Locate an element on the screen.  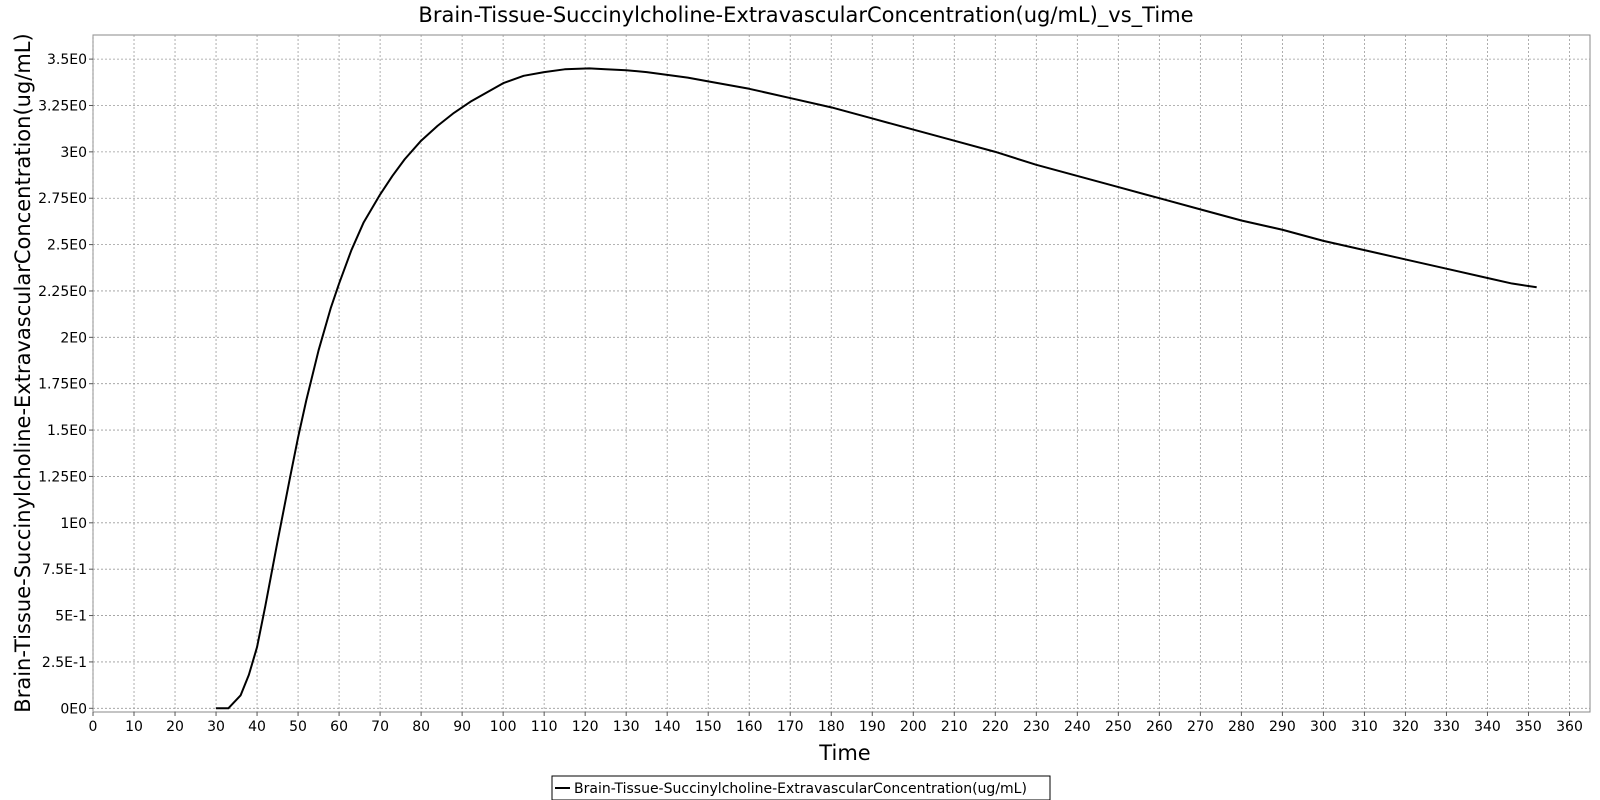
x-tick-label: 220 is located at coordinates (995, 727).